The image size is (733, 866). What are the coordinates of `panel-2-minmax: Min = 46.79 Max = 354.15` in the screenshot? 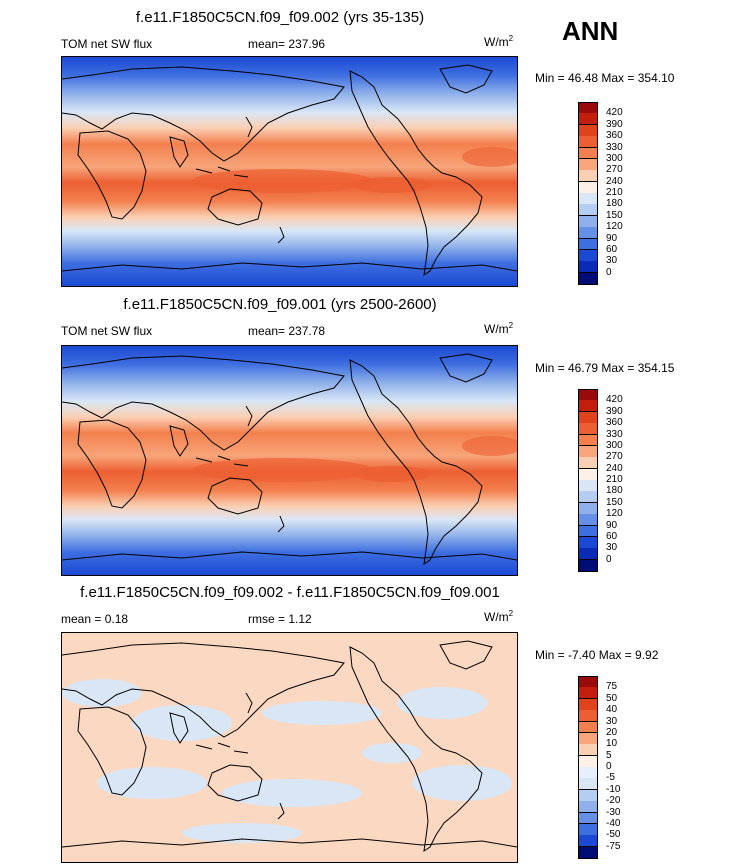 It's located at (605, 368).